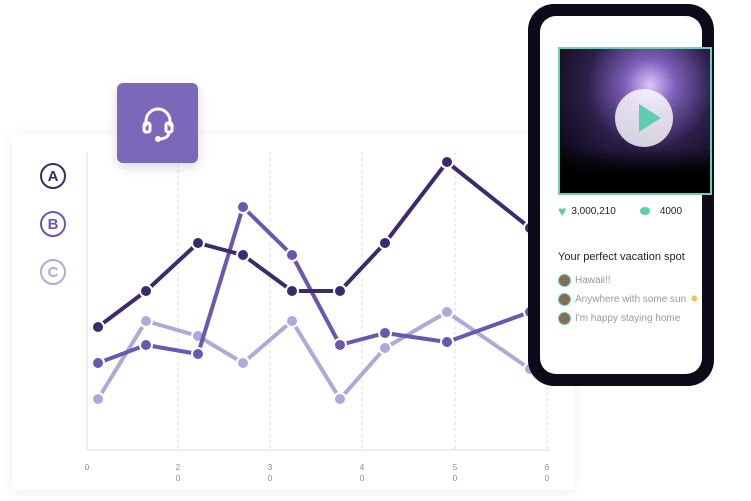 The height and width of the screenshot is (501, 751). I want to click on poll-option: Hawaii!!, so click(584, 280).